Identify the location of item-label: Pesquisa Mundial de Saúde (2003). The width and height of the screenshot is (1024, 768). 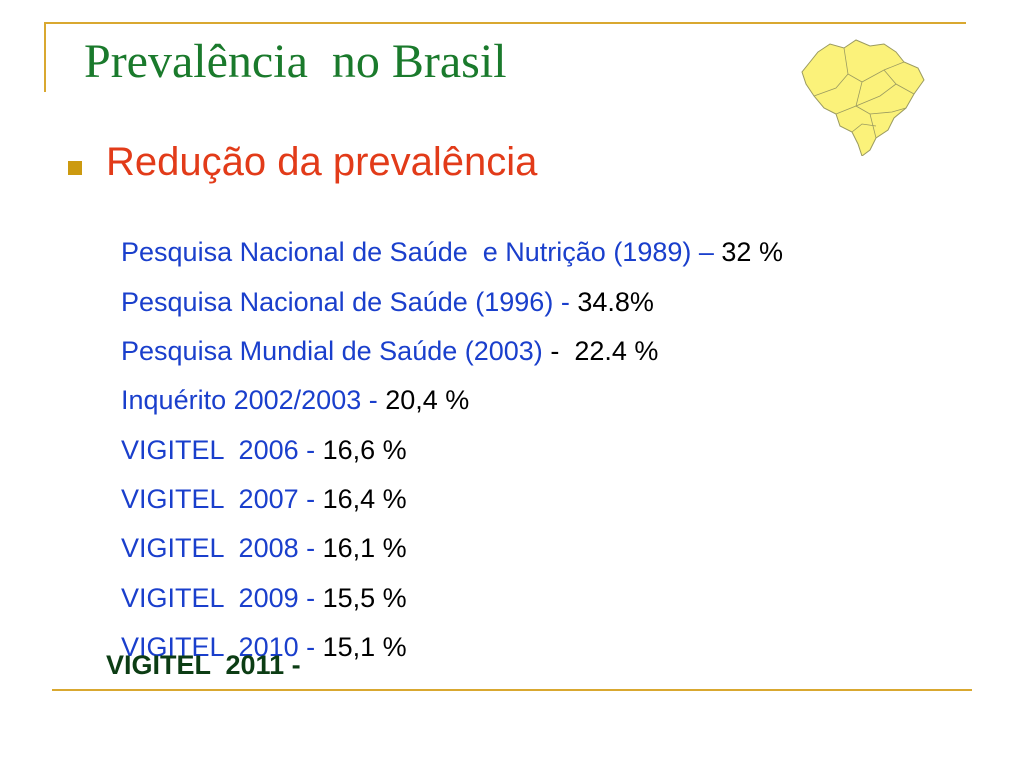
(336, 351).